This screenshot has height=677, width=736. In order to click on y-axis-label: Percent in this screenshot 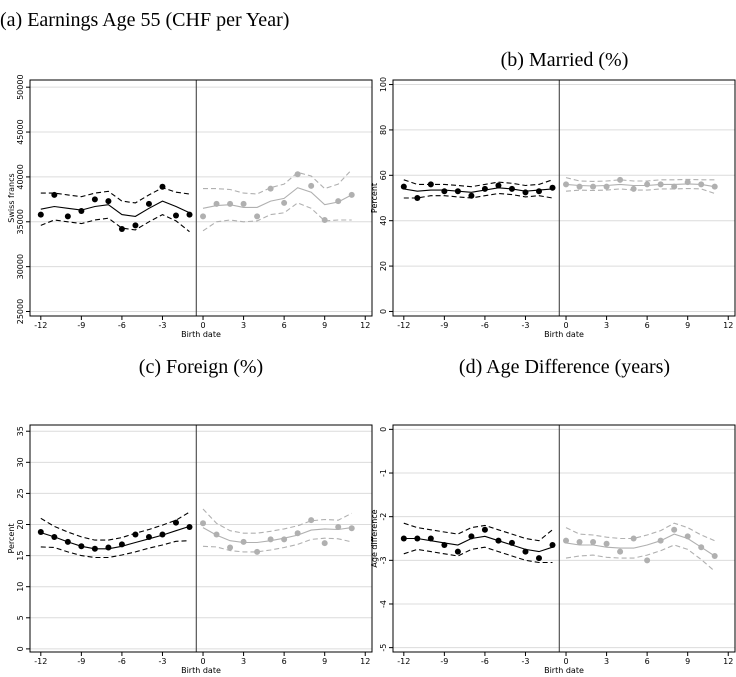, I will do `click(11, 538)`.